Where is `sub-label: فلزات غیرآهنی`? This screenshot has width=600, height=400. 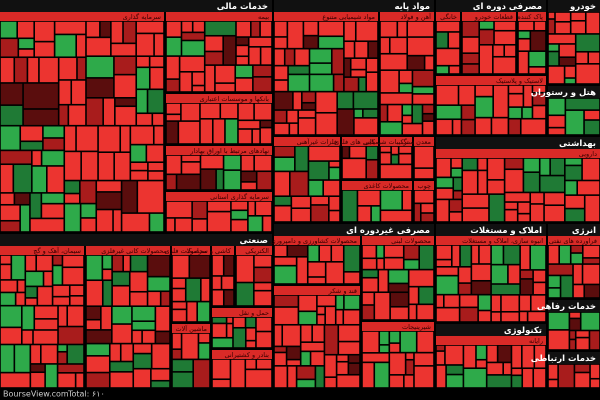
sub-label: فلزات غیرآهنی is located at coordinates (317, 141).